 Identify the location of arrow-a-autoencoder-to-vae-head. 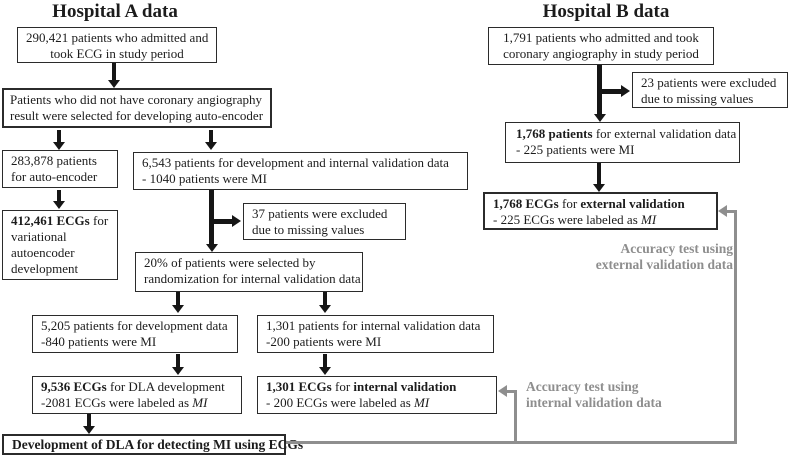
(59, 205).